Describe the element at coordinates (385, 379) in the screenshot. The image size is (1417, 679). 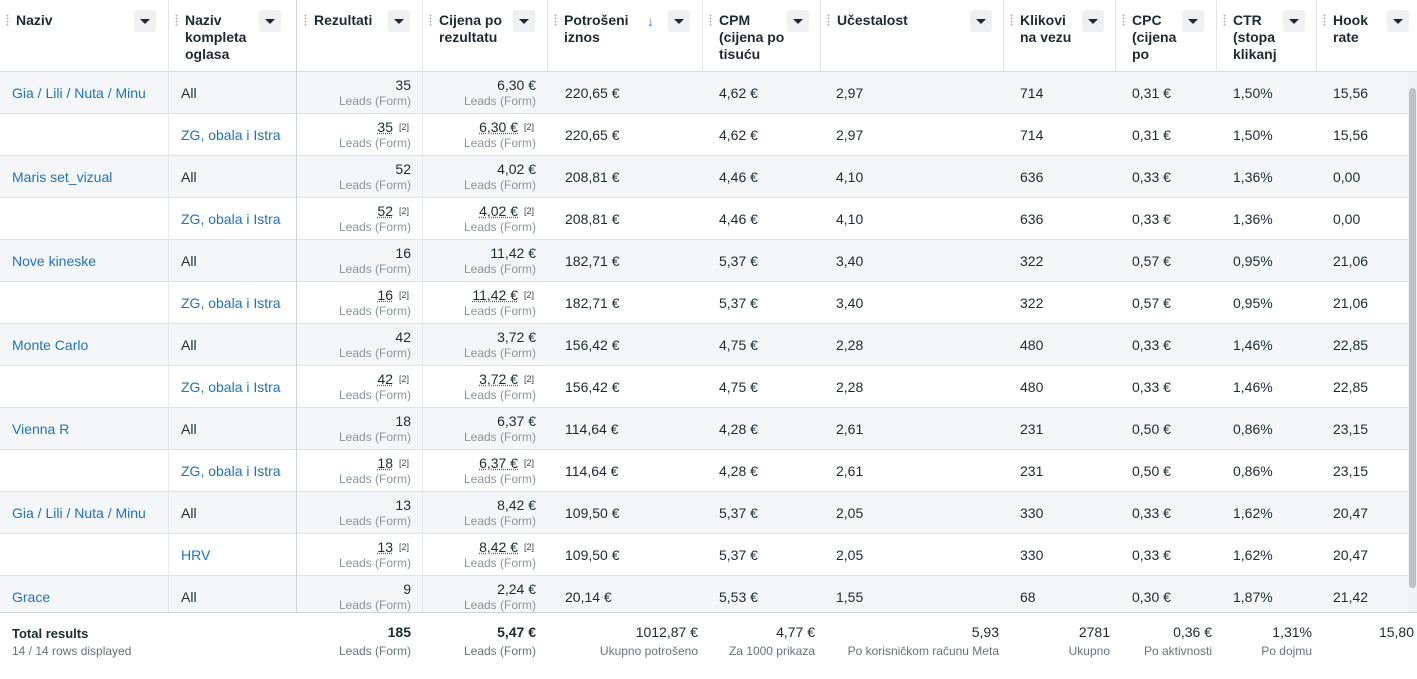
I see `results-value: 42` at that location.